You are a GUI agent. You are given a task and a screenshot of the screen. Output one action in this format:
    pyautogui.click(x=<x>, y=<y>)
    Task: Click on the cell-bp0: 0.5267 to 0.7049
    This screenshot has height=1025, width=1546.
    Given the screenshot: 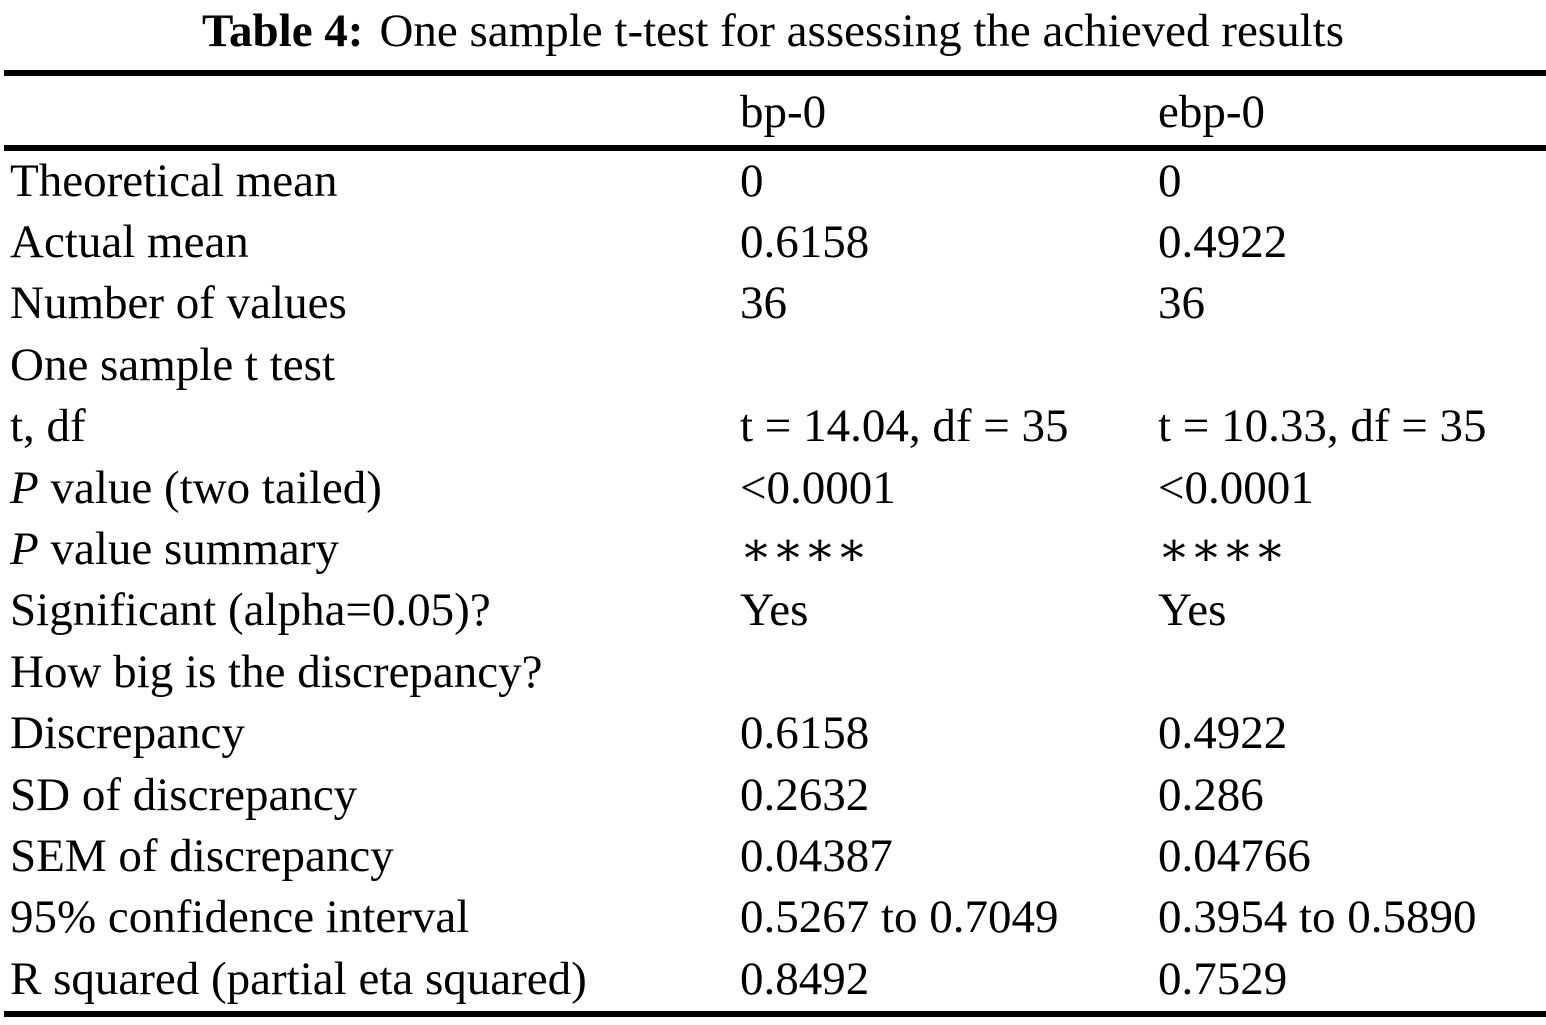 What is the action you would take?
    pyautogui.click(x=899, y=917)
    